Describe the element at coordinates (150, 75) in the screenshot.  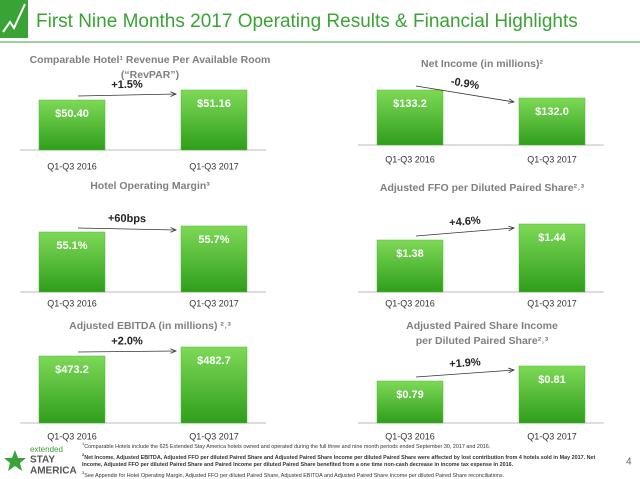
I see `chart-title: (“RevPAR”)` at that location.